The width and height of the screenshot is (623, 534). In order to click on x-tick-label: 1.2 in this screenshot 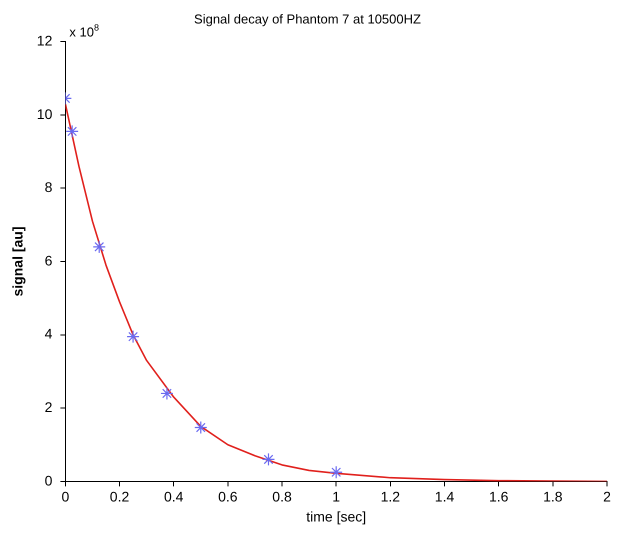, I will do `click(390, 496)`.